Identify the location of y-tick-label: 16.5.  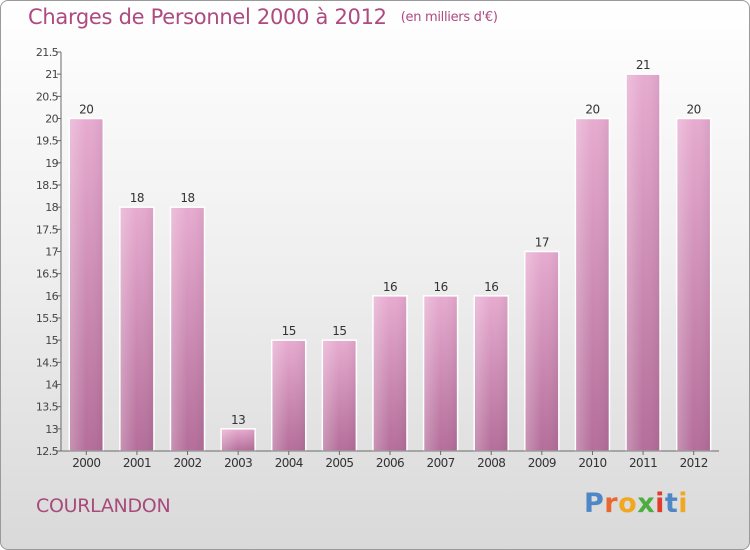
(47, 274).